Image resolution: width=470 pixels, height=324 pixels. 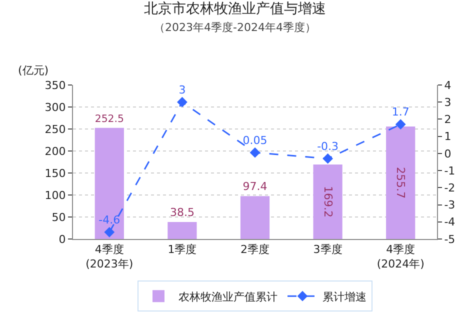 I want to click on y-axis-title: (亿元), so click(x=33, y=70).